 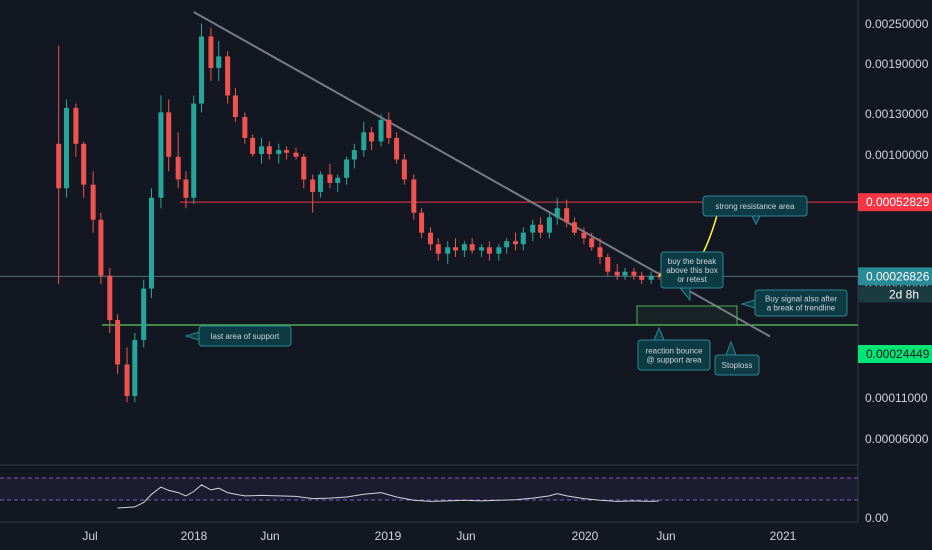 What do you see at coordinates (692, 279) in the screenshot?
I see `callout-text: or retest` at bounding box center [692, 279].